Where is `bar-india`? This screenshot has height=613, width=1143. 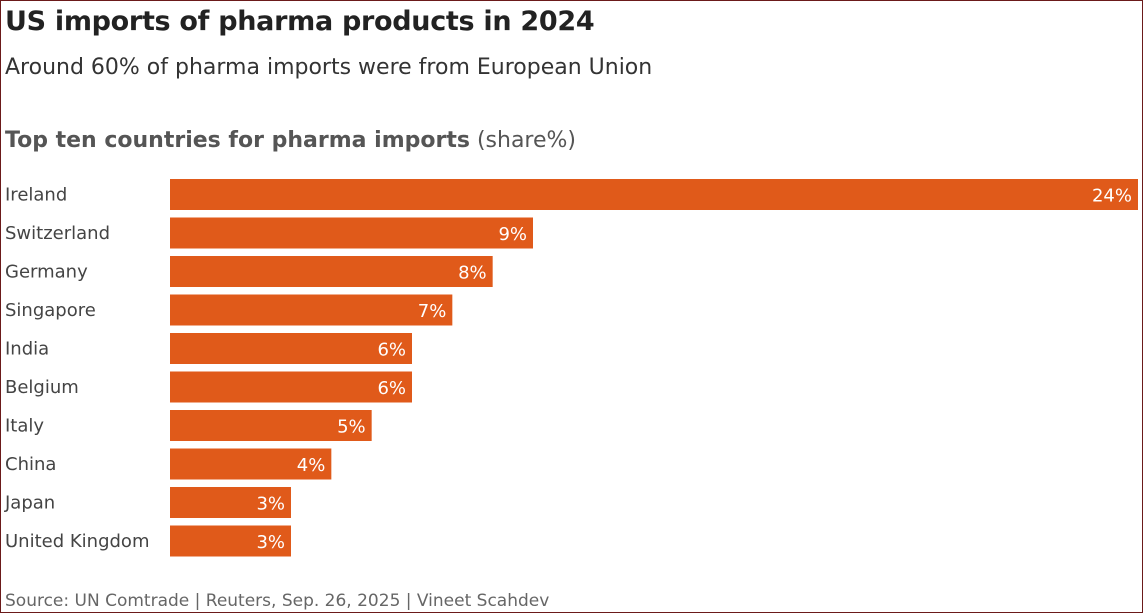
bar-india is located at coordinates (291, 348).